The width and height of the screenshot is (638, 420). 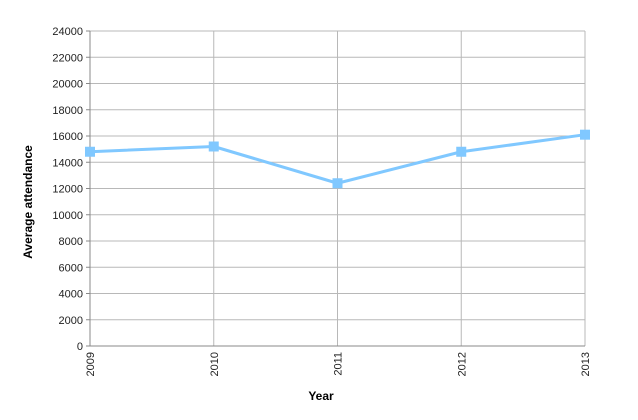 What do you see at coordinates (67, 111) in the screenshot?
I see `y-tick-label: 18000` at bounding box center [67, 111].